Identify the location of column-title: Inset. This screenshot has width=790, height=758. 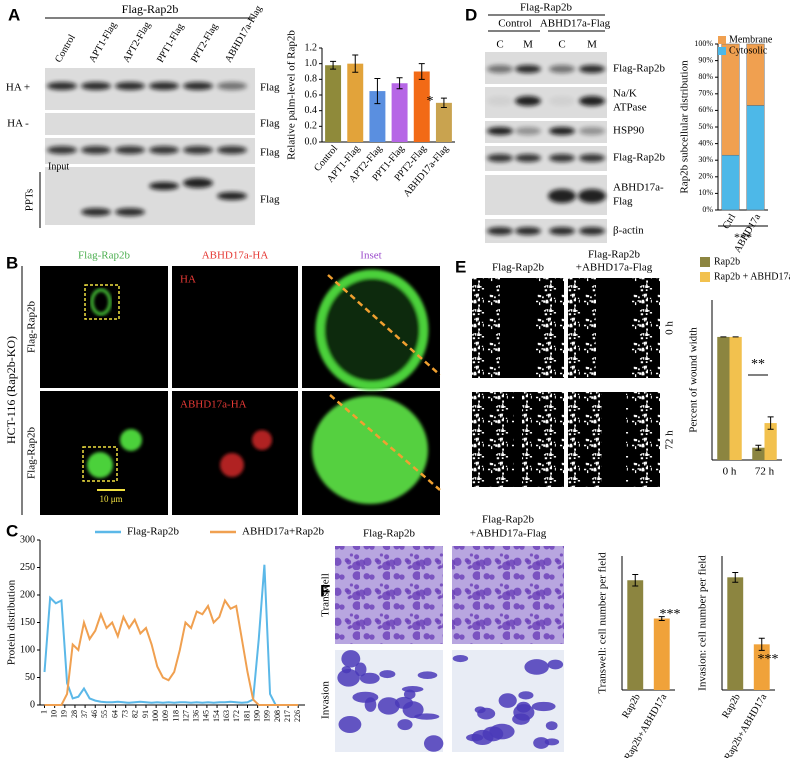
(370, 256).